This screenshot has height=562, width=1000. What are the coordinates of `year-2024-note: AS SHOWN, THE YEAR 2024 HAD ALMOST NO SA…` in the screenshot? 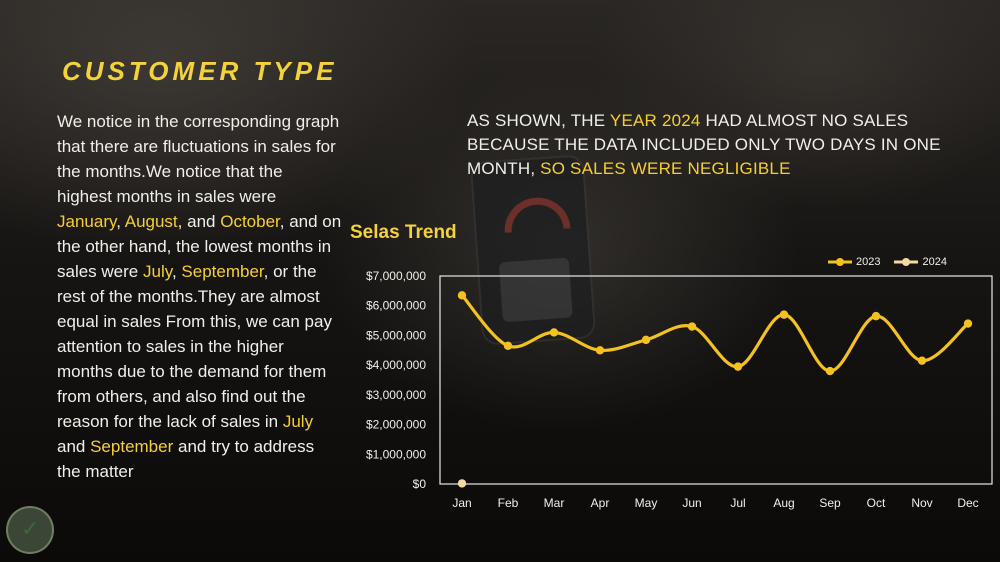 It's located at (717, 145).